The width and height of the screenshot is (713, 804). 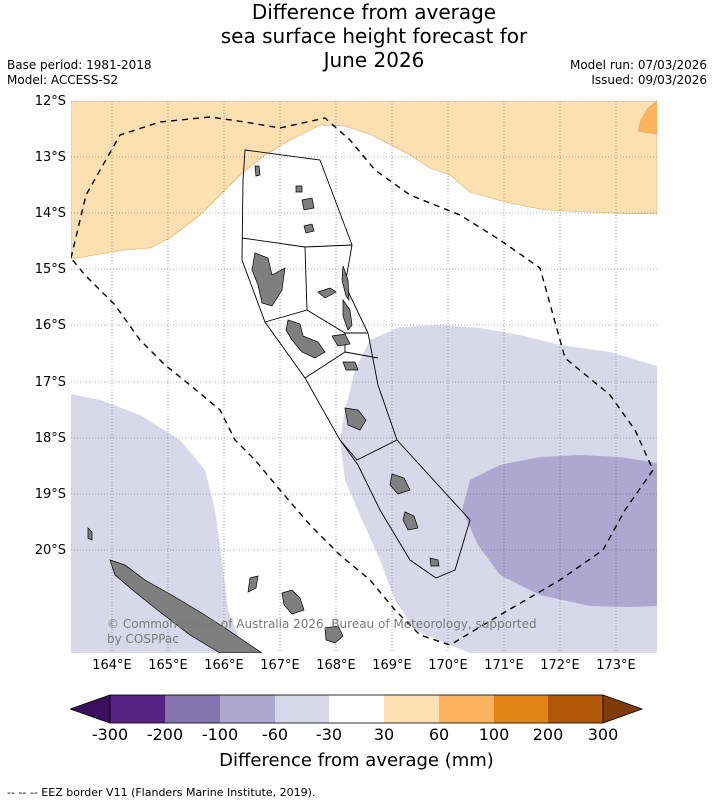 What do you see at coordinates (224, 665) in the screenshot?
I see `lon-tick: 166°E` at bounding box center [224, 665].